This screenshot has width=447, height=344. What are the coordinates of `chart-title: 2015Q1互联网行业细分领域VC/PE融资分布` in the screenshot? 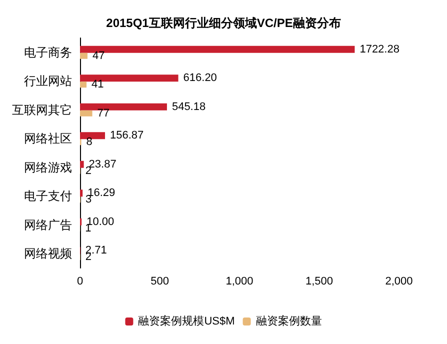 It's located at (223, 23).